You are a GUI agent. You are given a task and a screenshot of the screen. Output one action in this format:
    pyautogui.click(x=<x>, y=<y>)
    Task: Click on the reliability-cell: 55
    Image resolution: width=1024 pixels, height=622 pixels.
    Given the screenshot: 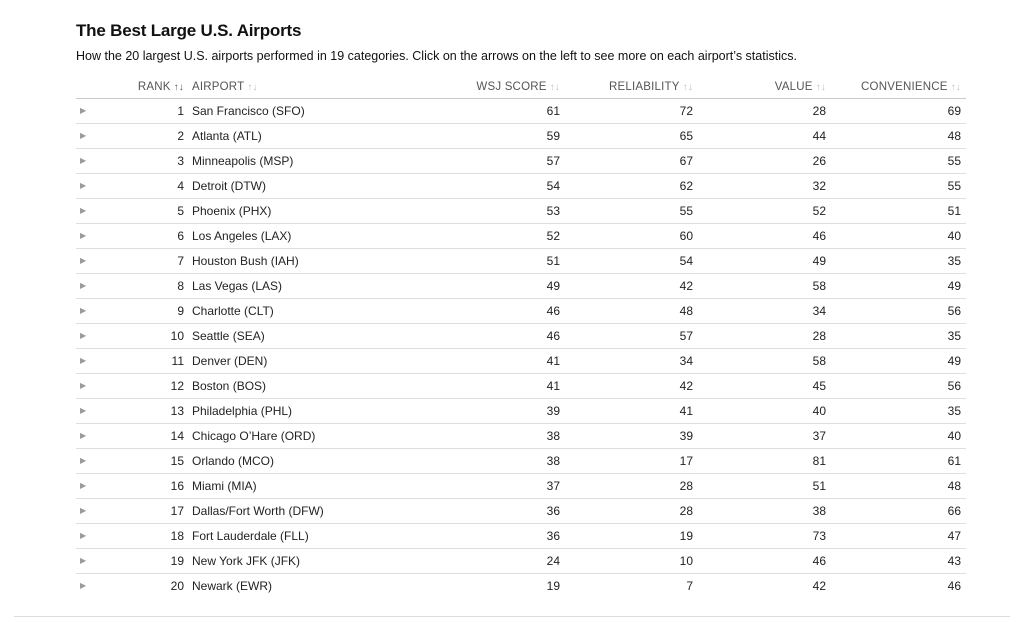 What is the action you would take?
    pyautogui.click(x=686, y=211)
    